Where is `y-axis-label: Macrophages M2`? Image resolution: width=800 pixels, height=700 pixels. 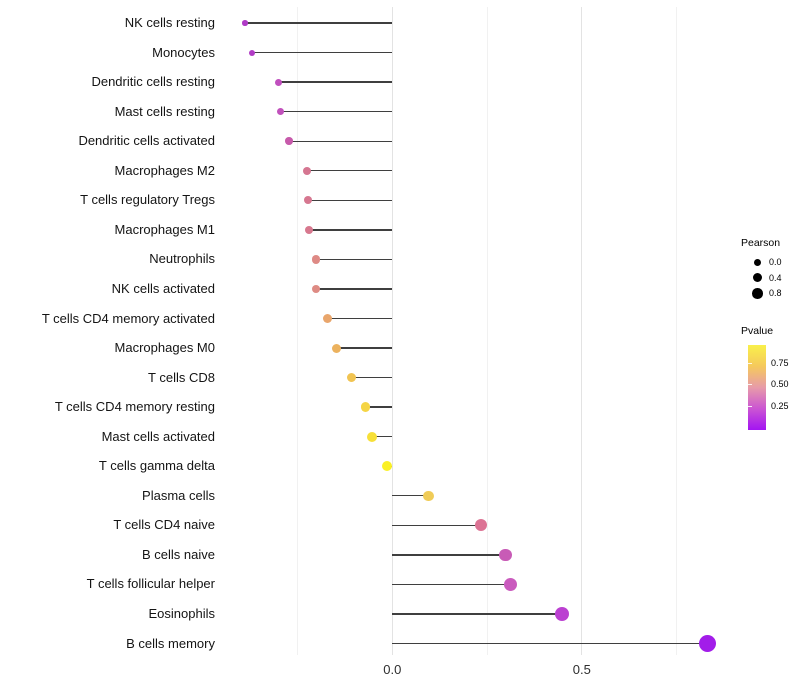
y-axis-label: Macrophages M2 is located at coordinates (164, 170).